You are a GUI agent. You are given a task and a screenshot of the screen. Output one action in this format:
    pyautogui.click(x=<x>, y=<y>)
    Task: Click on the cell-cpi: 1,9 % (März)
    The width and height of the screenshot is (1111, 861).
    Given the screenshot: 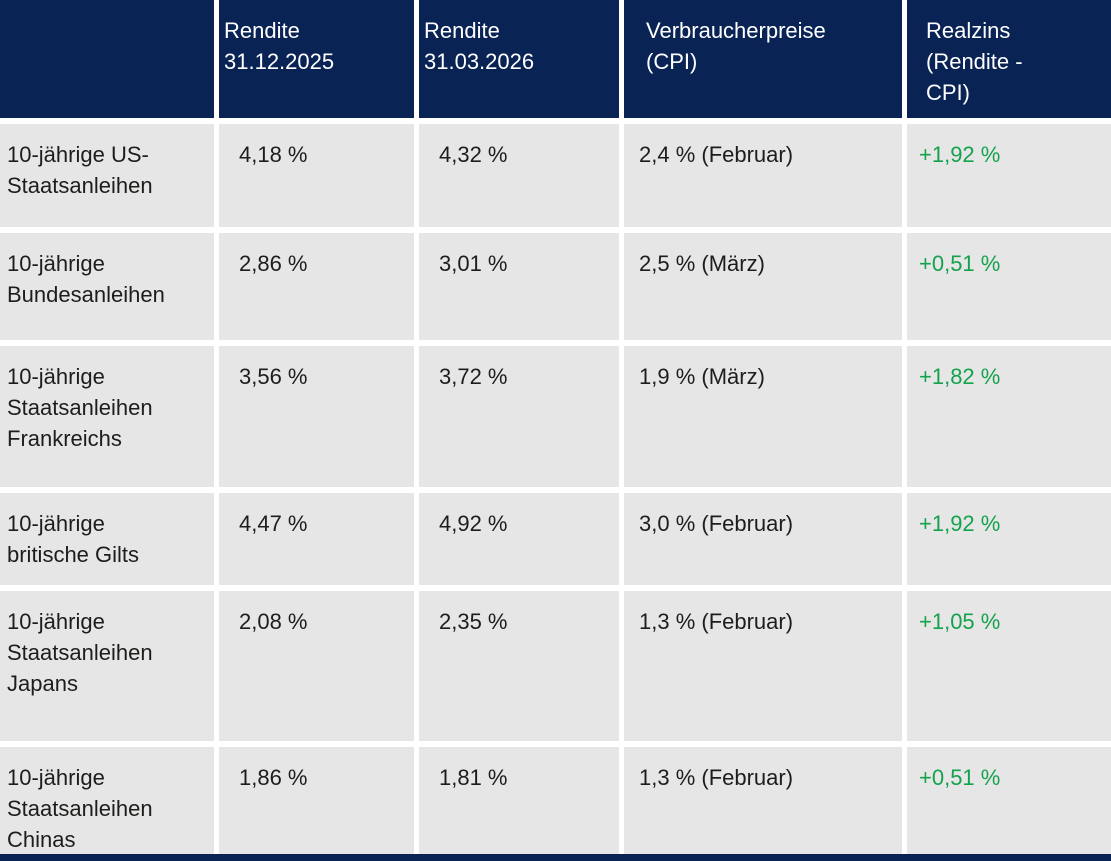 What is the action you would take?
    pyautogui.click(x=763, y=416)
    